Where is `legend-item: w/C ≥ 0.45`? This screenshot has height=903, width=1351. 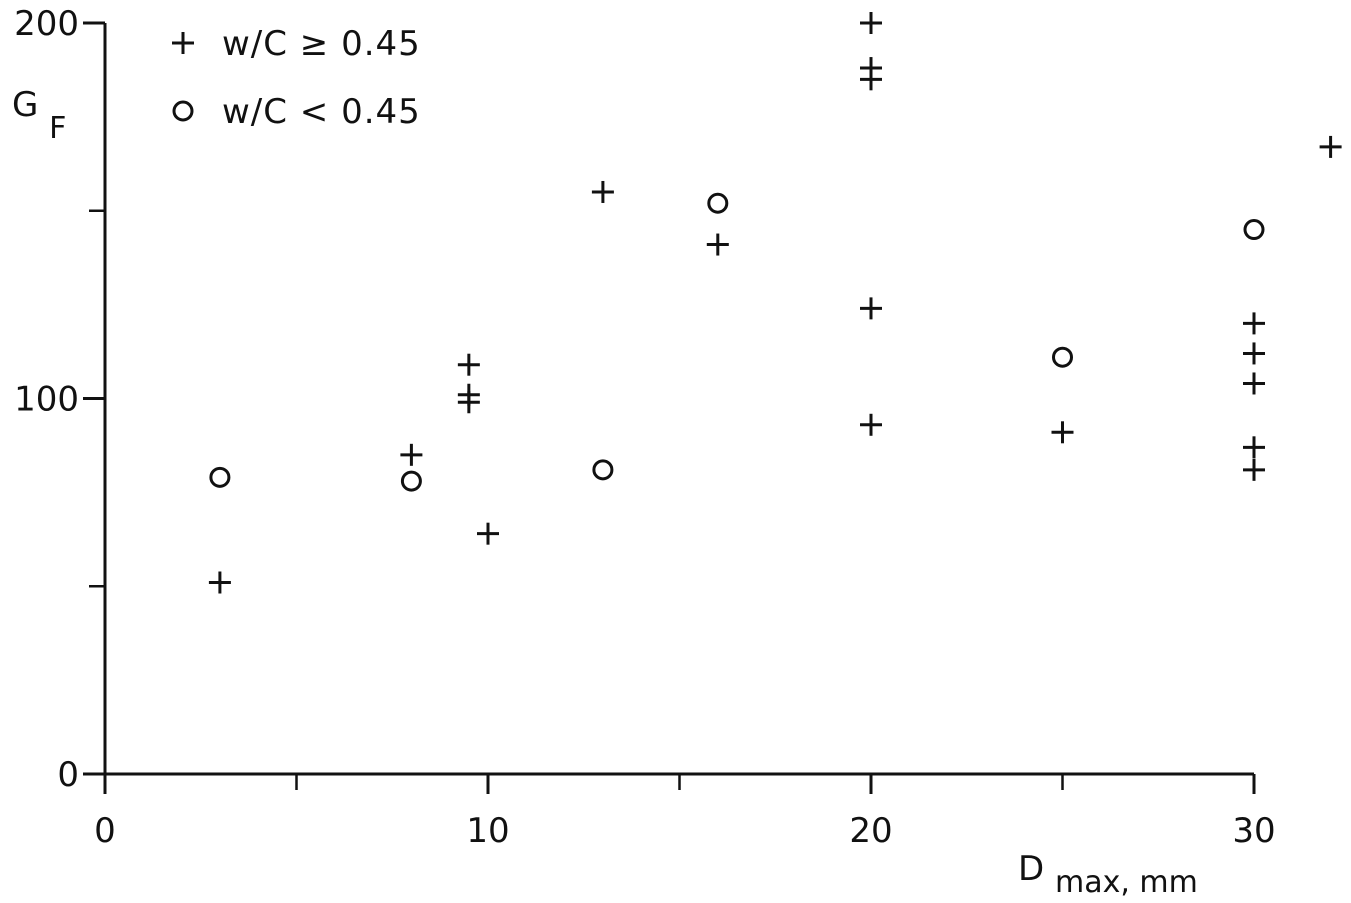
legend-item: w/C ≥ 0.45 is located at coordinates (296, 44).